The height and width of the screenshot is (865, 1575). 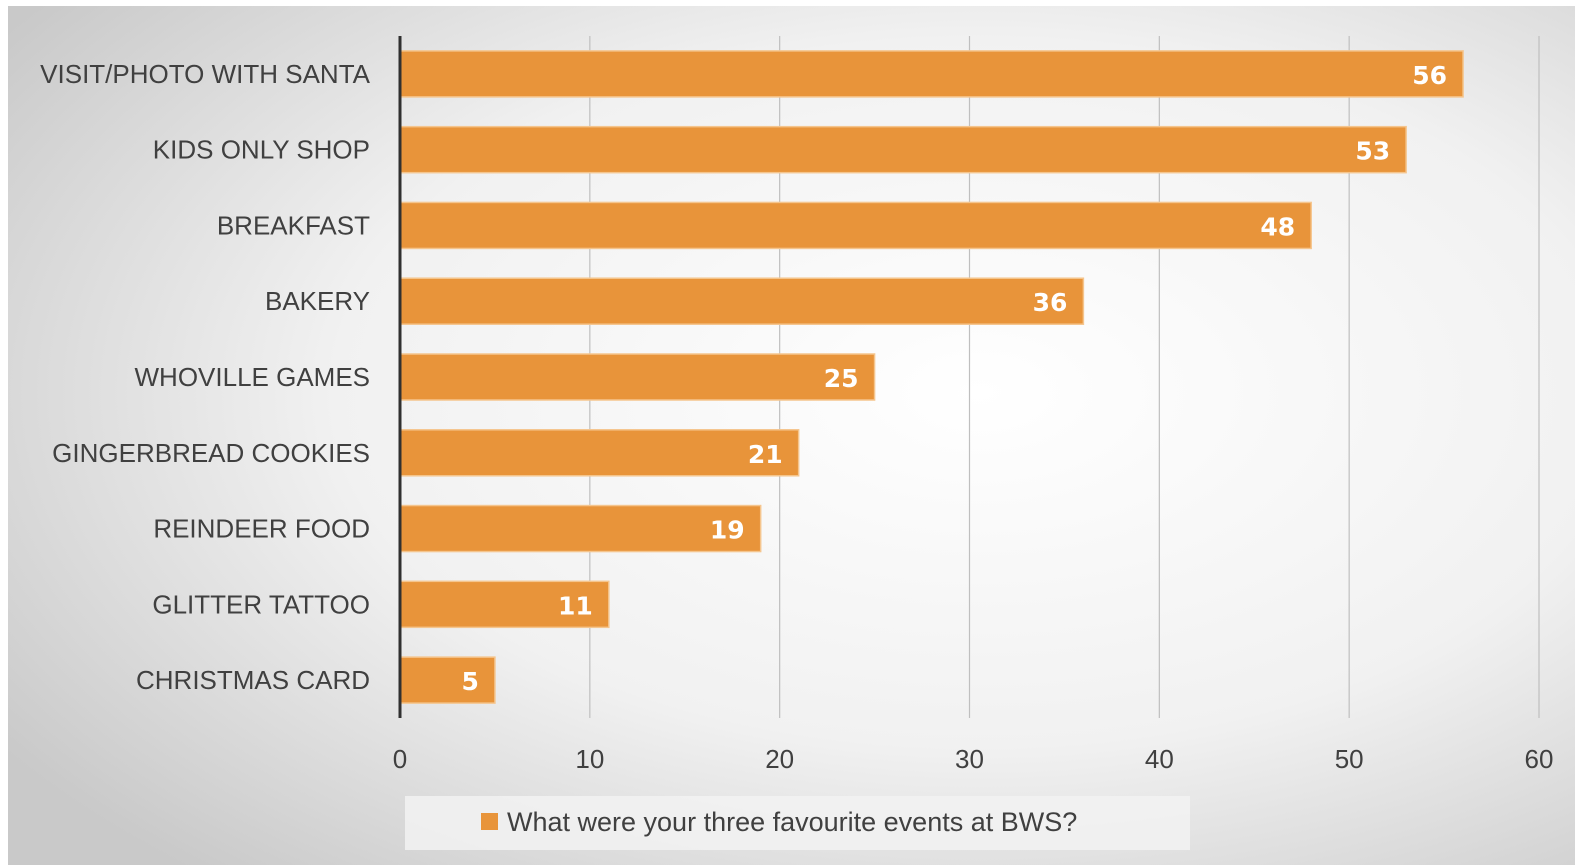 What do you see at coordinates (1372, 151) in the screenshot?
I see `data-label: 53` at bounding box center [1372, 151].